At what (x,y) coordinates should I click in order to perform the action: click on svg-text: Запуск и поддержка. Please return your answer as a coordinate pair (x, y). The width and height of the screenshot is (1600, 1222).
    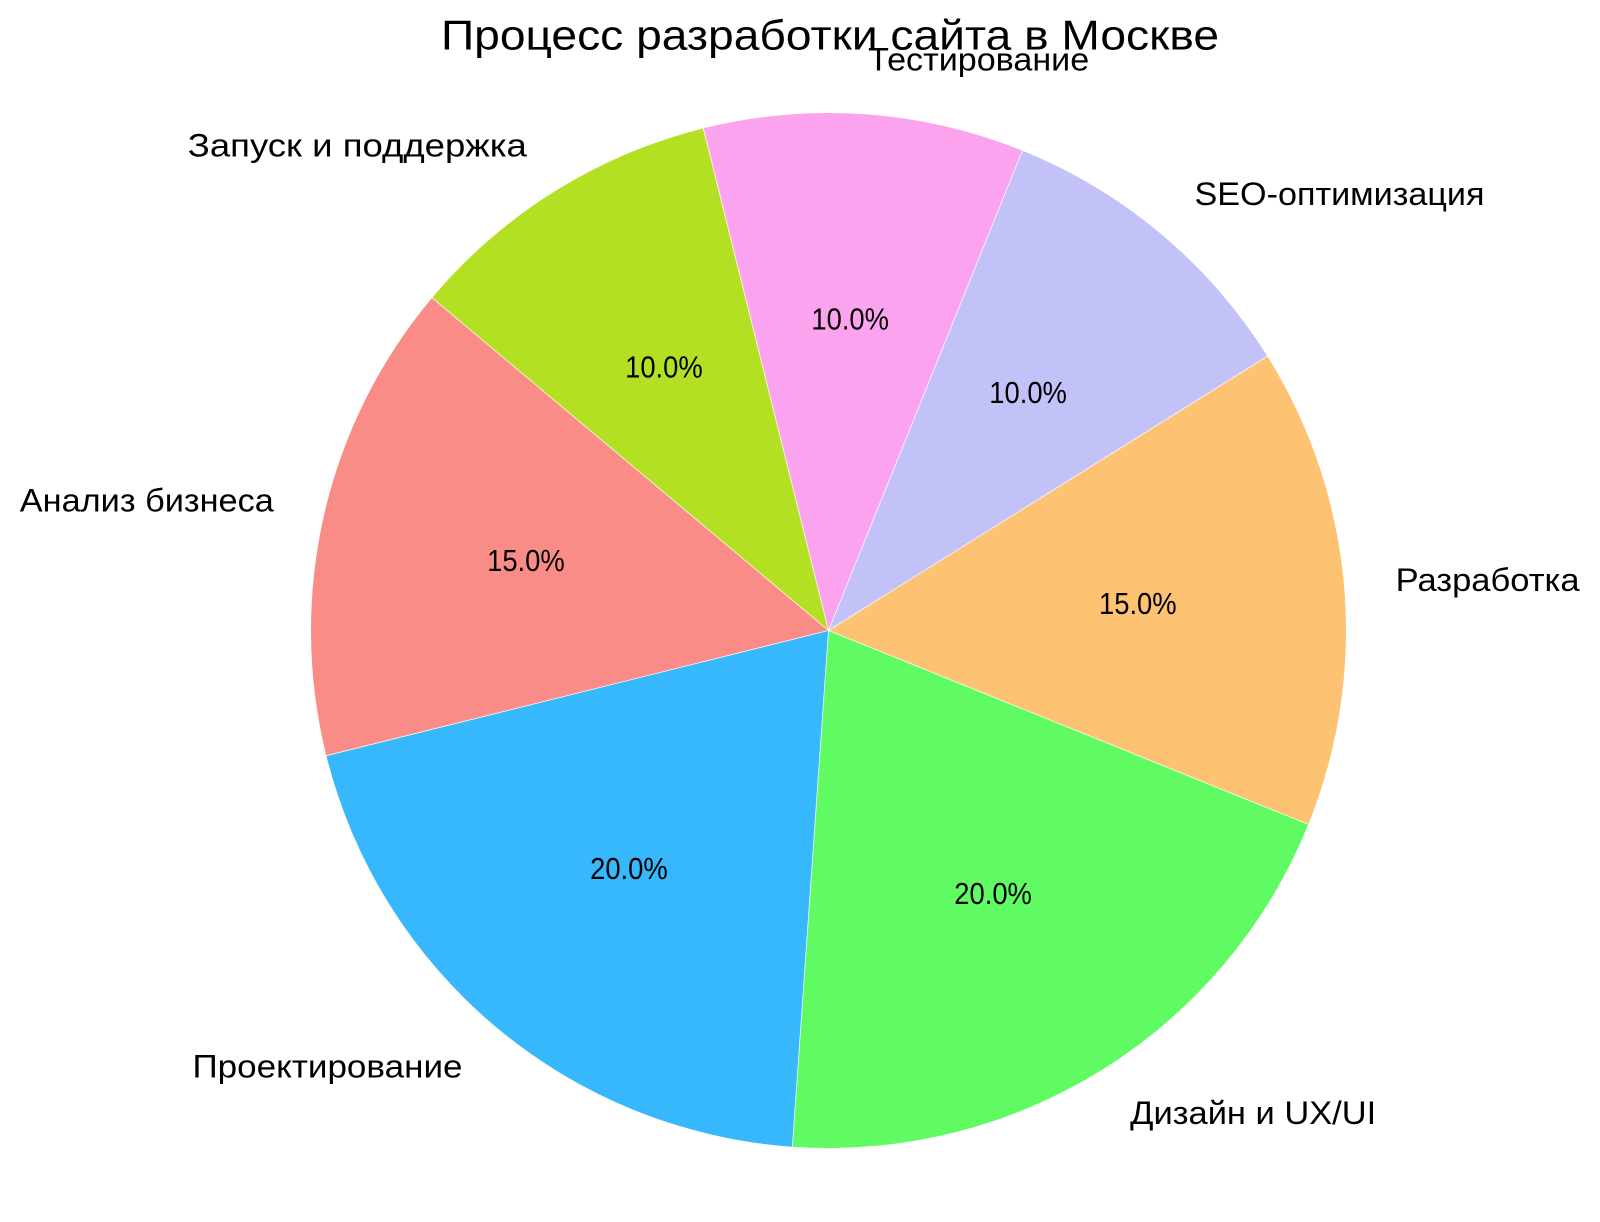
    Looking at the image, I should click on (357, 145).